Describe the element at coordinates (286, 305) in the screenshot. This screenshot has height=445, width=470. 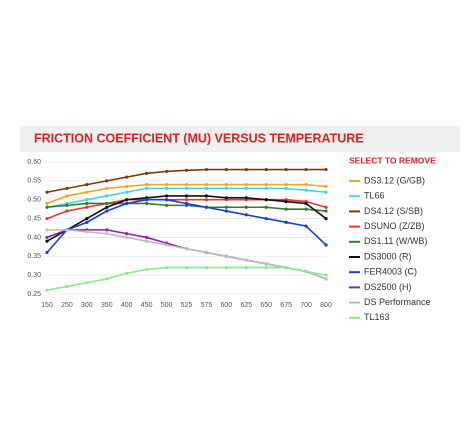
I see `x-tick-label: 675` at that location.